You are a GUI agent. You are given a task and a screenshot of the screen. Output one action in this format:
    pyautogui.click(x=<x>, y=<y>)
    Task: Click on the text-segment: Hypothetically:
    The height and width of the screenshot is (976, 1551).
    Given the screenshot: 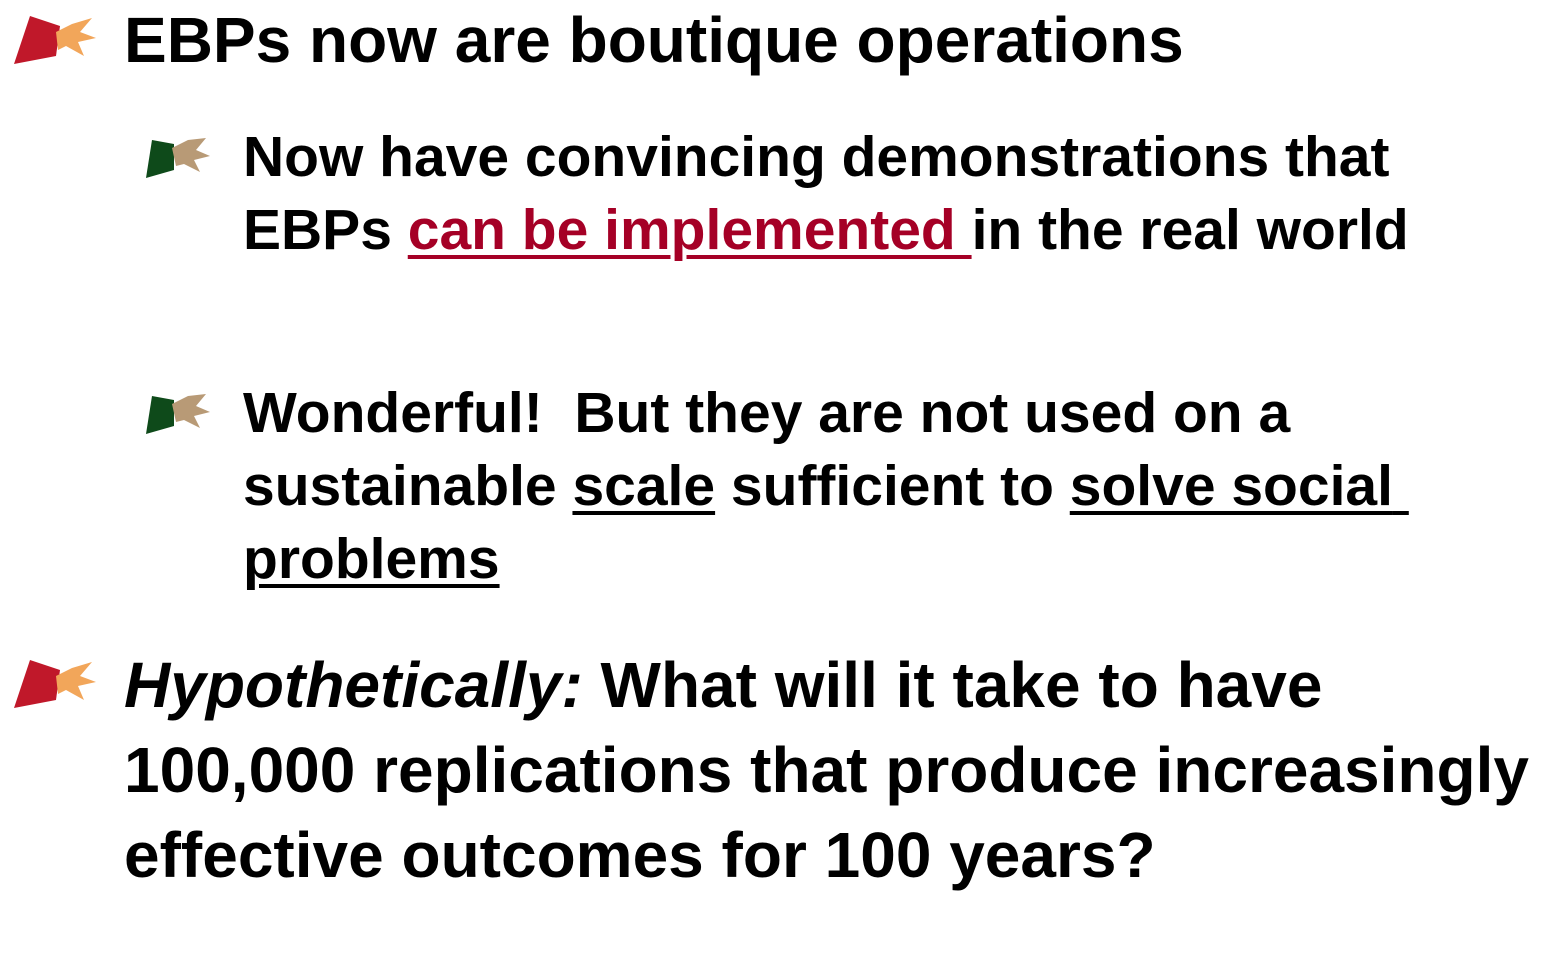 What is the action you would take?
    pyautogui.click(x=353, y=685)
    